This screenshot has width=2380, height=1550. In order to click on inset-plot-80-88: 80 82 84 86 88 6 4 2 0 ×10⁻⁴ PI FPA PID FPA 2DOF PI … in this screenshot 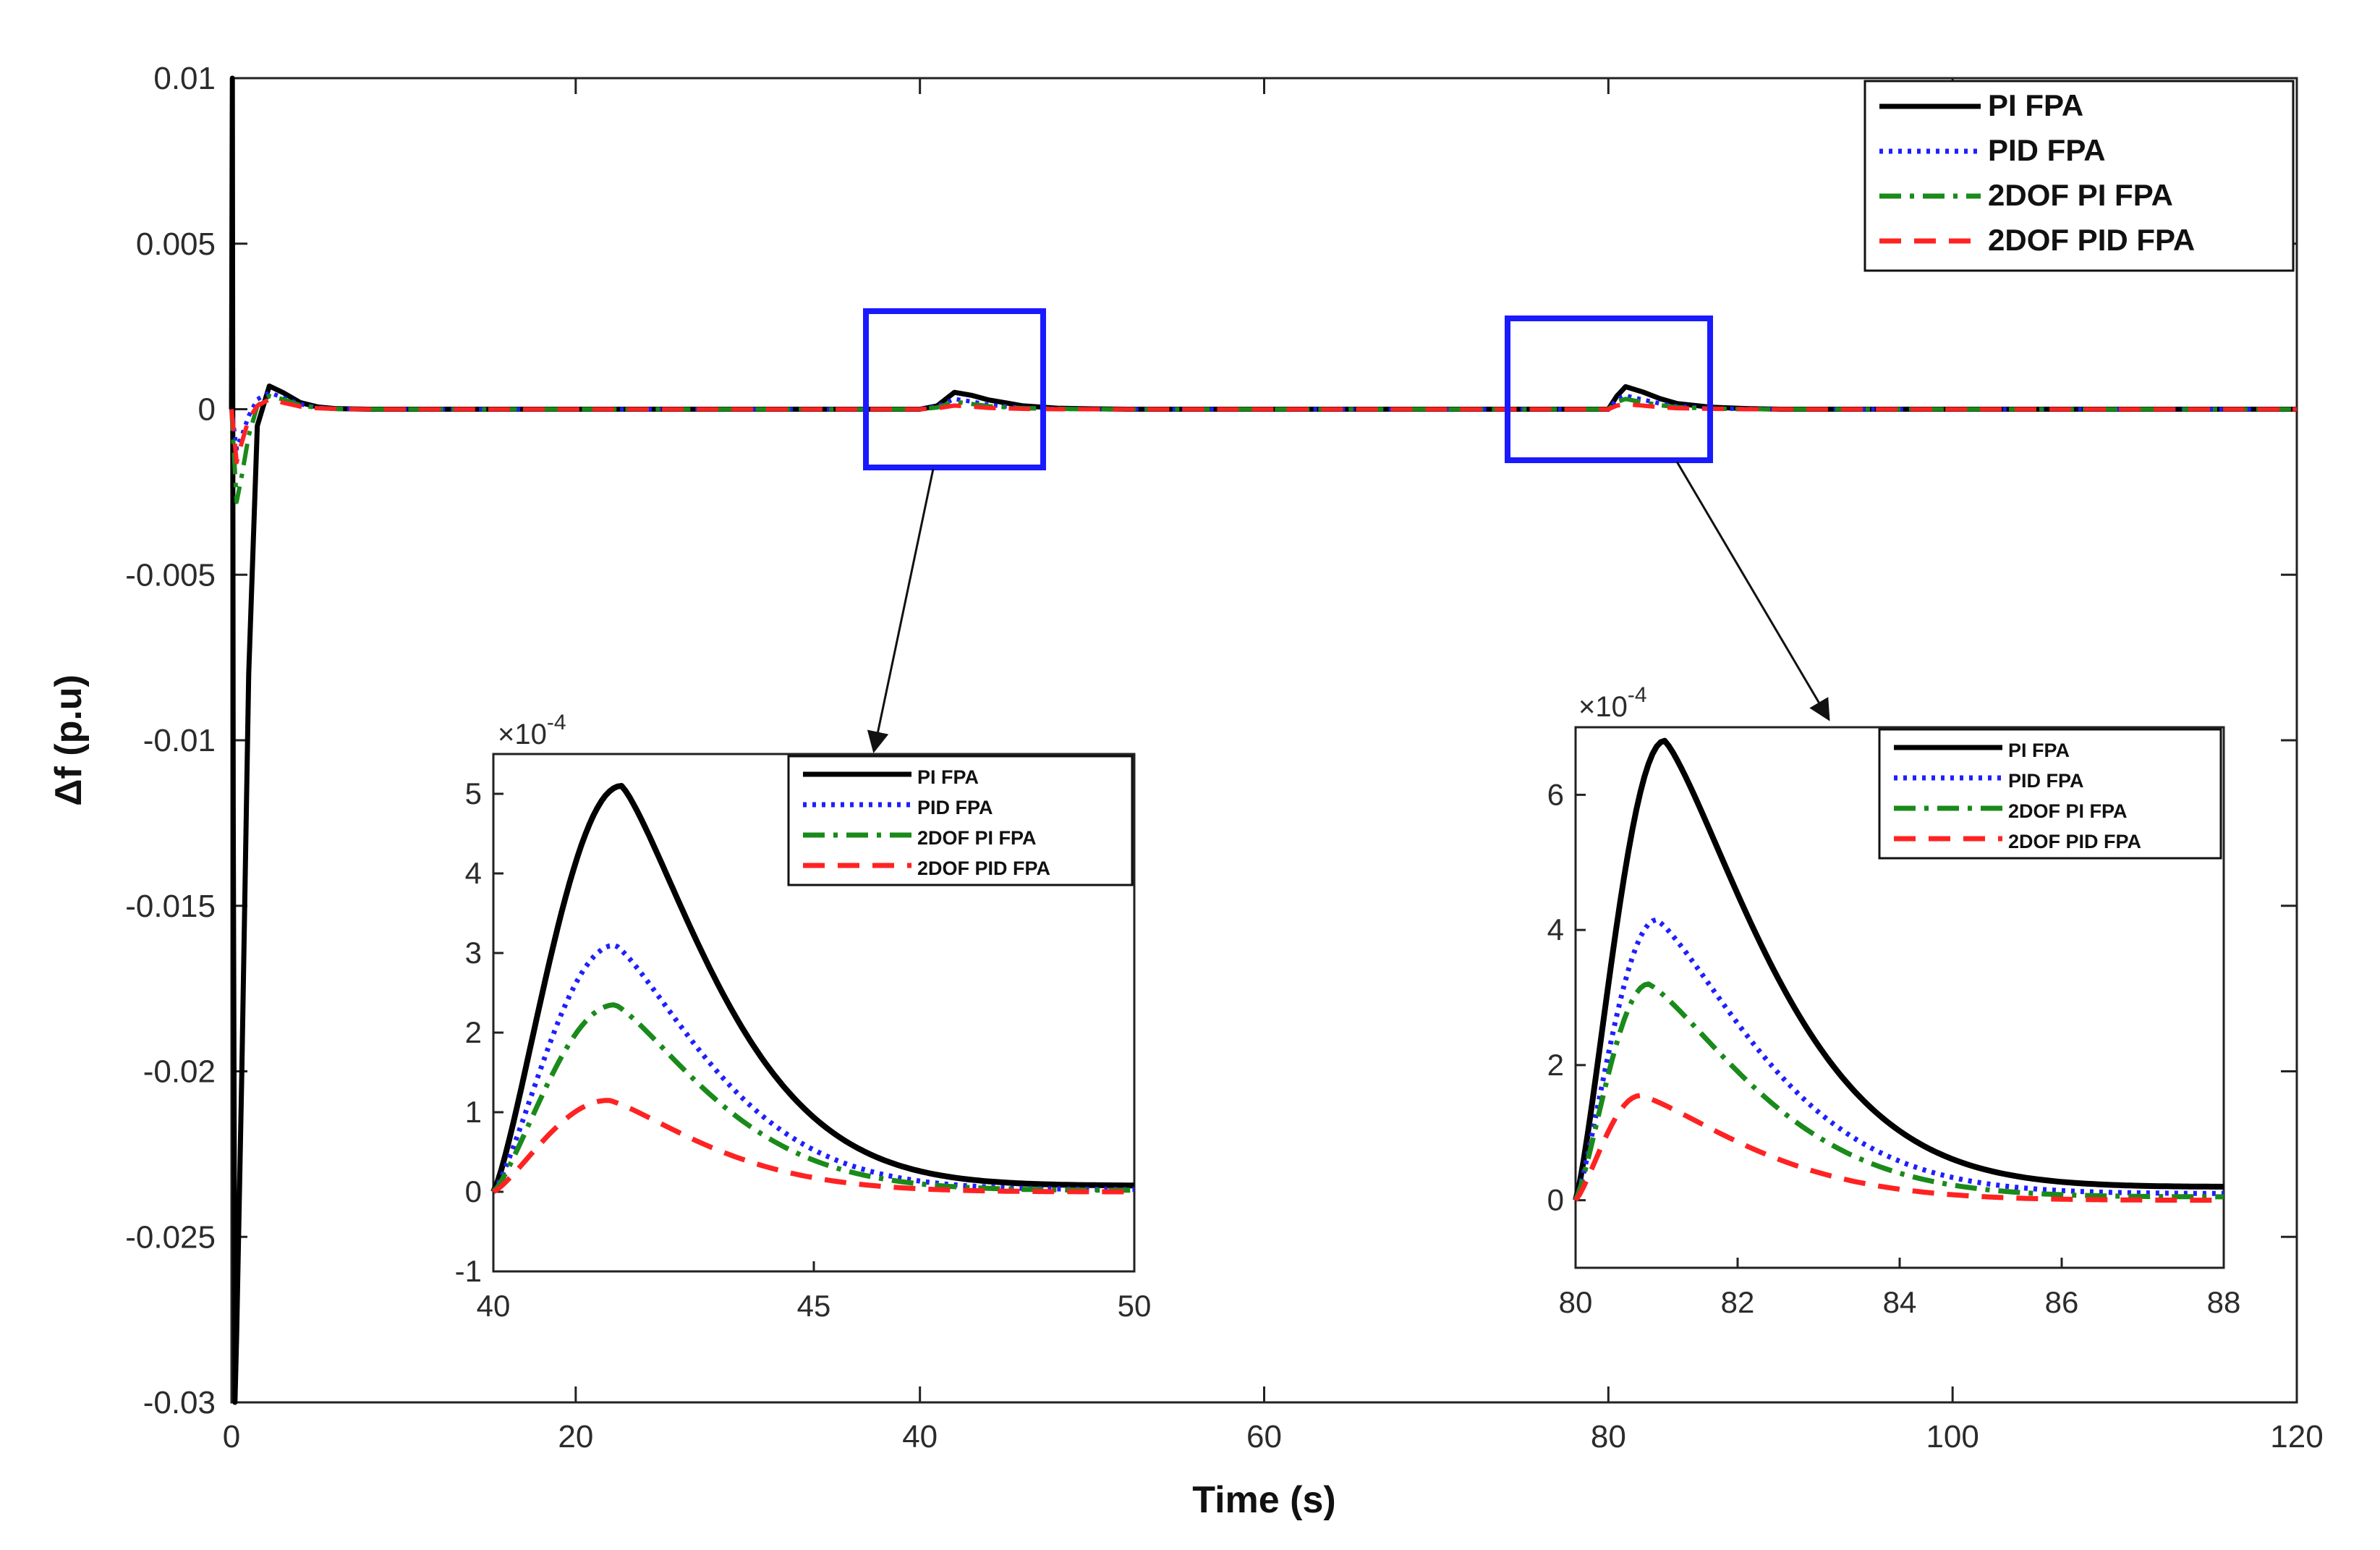, I will do `click(1894, 1001)`.